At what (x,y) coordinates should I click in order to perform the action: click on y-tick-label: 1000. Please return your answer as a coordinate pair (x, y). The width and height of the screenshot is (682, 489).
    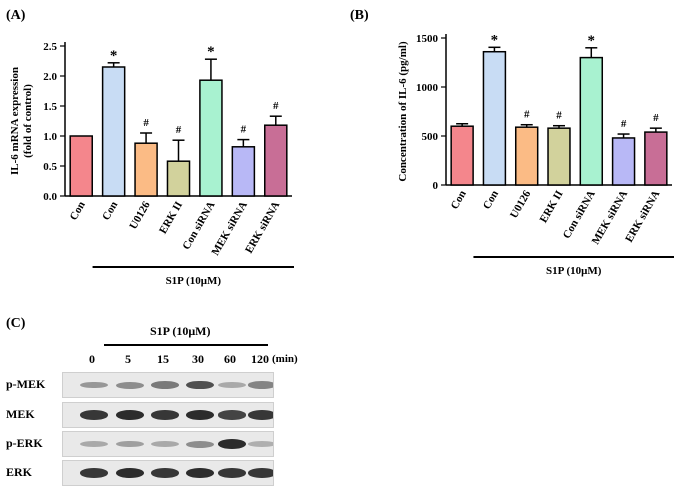
    Looking at the image, I should click on (427, 88).